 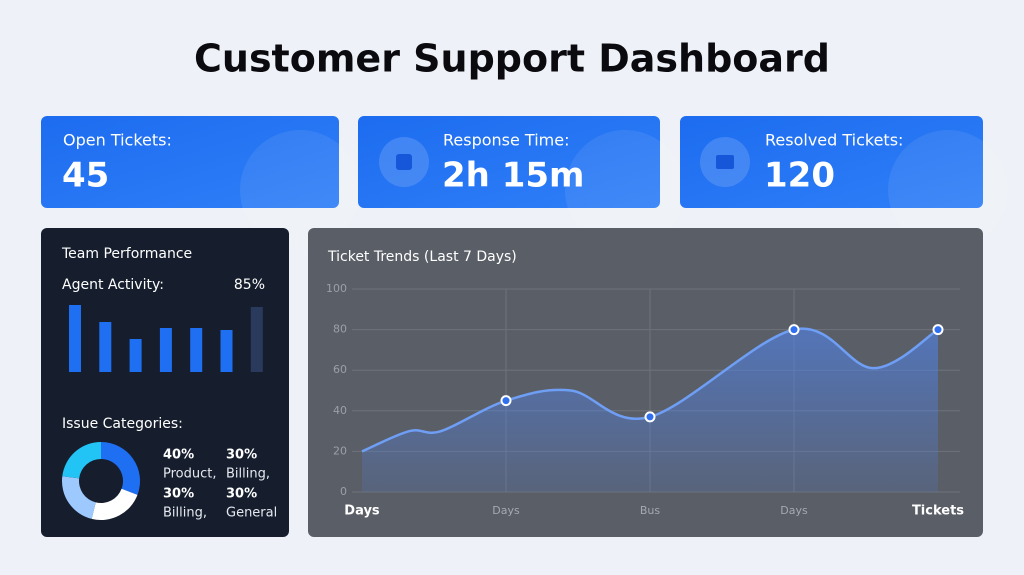 I want to click on y-tick-label: 40, so click(x=340, y=410).